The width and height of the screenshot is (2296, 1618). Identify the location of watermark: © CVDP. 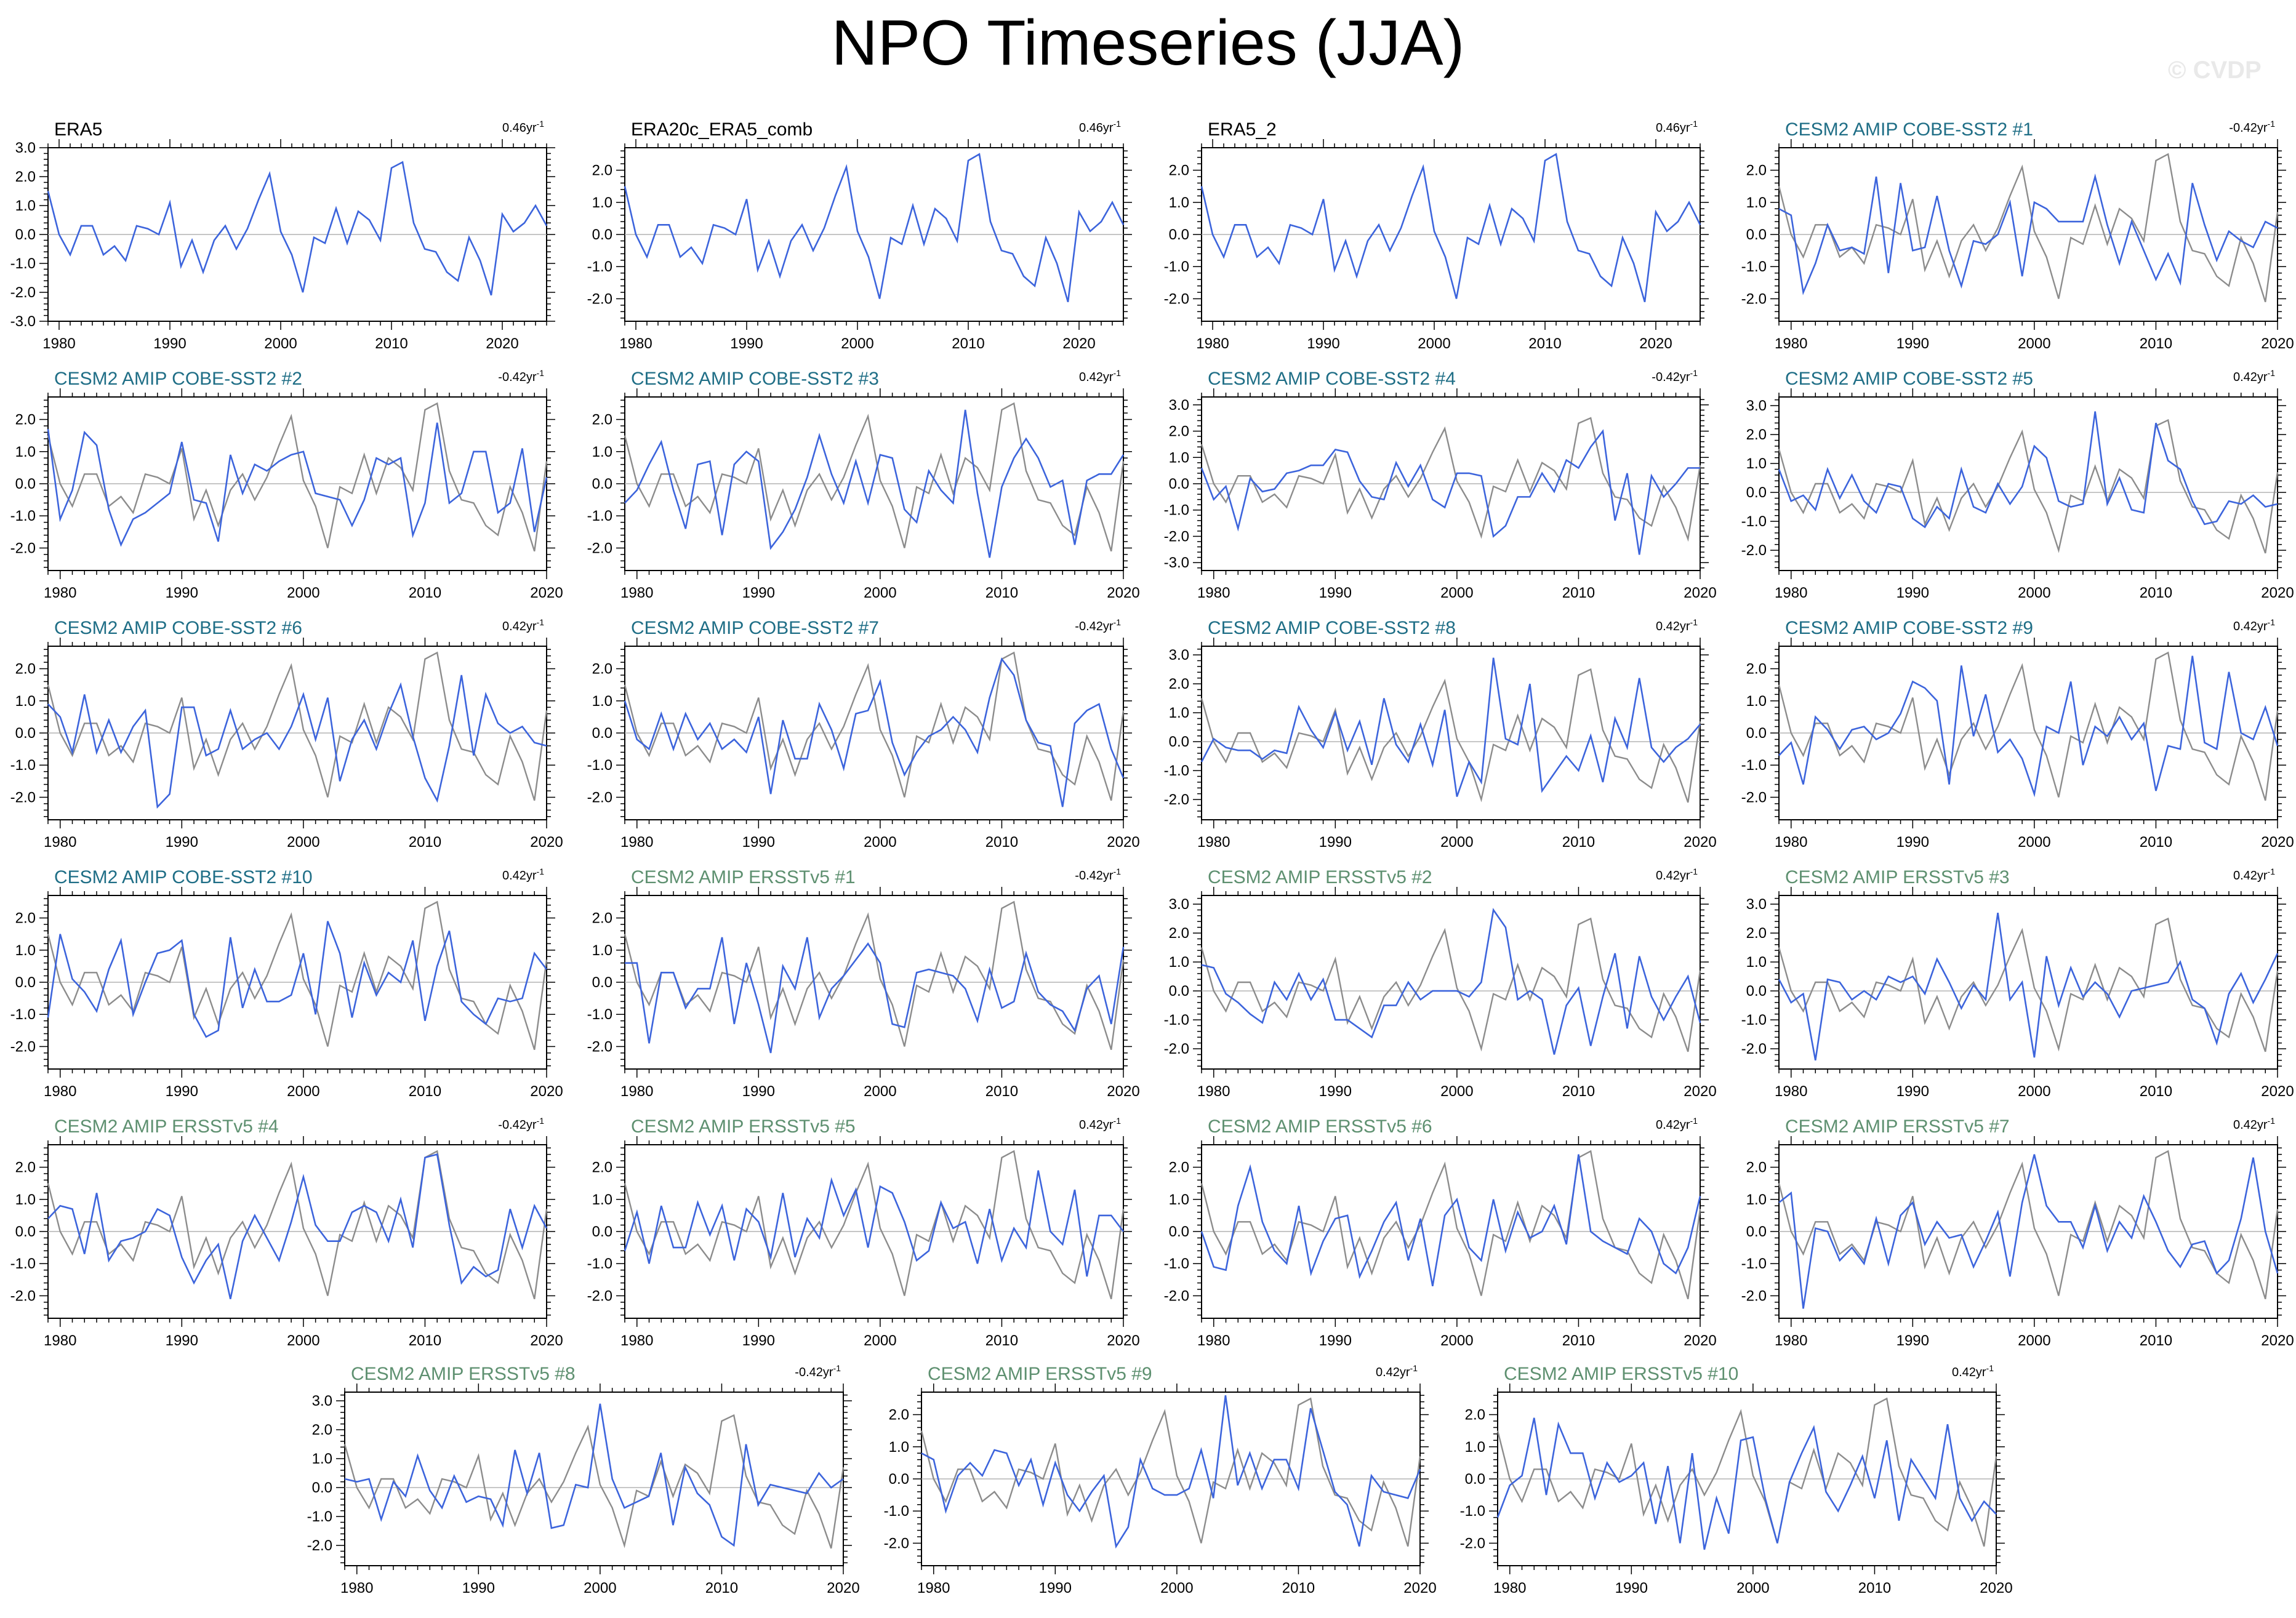
(2215, 70).